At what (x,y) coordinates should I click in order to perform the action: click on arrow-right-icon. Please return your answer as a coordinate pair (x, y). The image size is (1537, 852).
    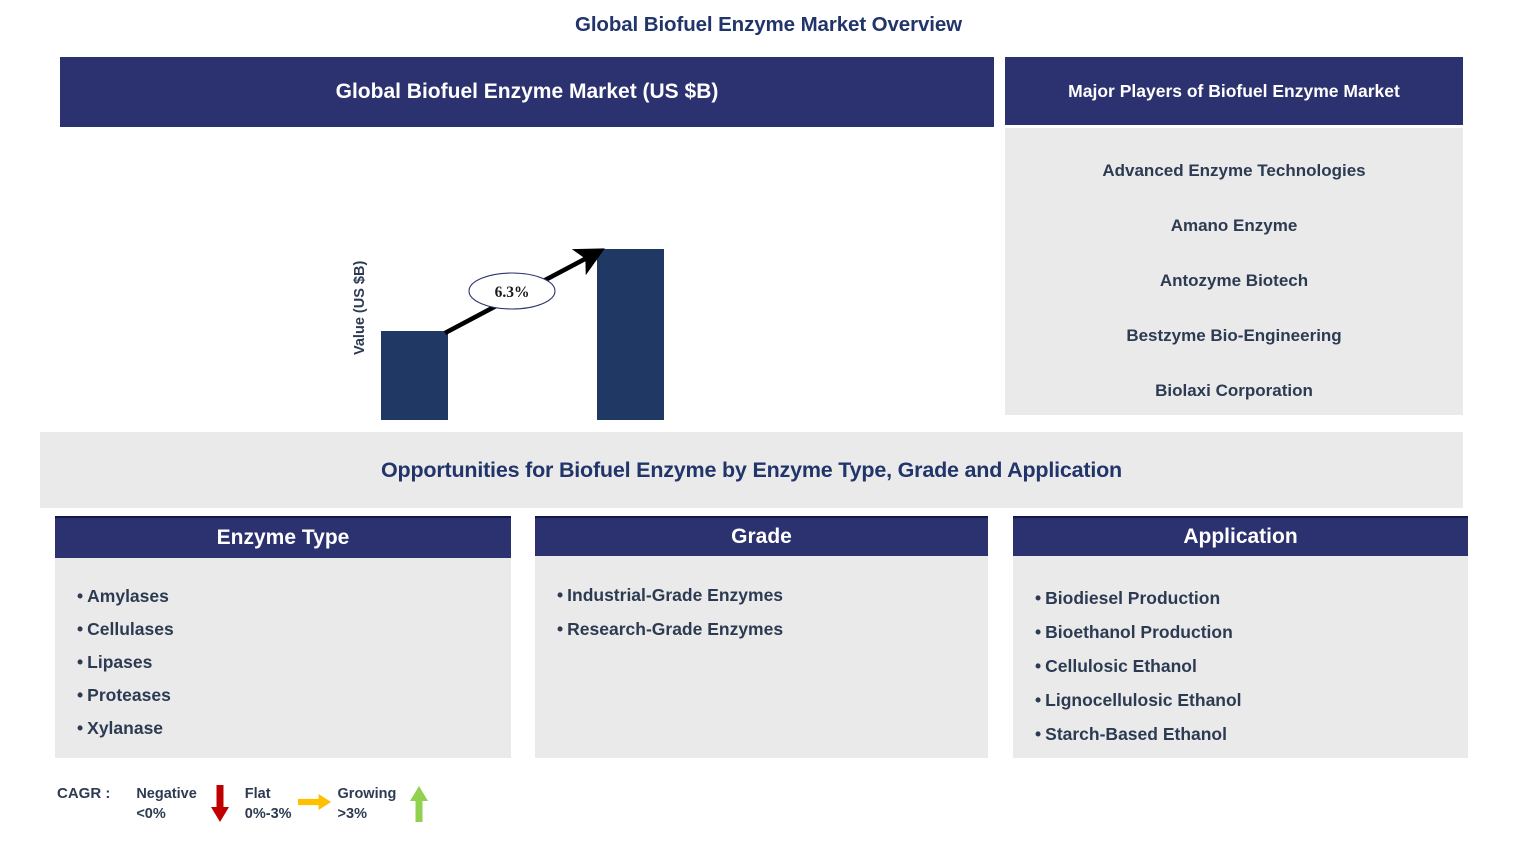
    Looking at the image, I should click on (314, 804).